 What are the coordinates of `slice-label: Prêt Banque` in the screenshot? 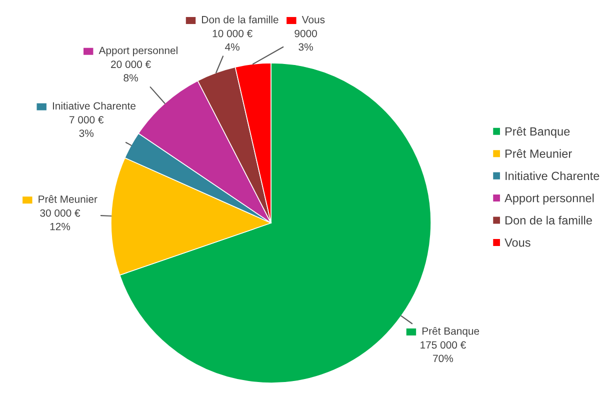 It's located at (451, 332).